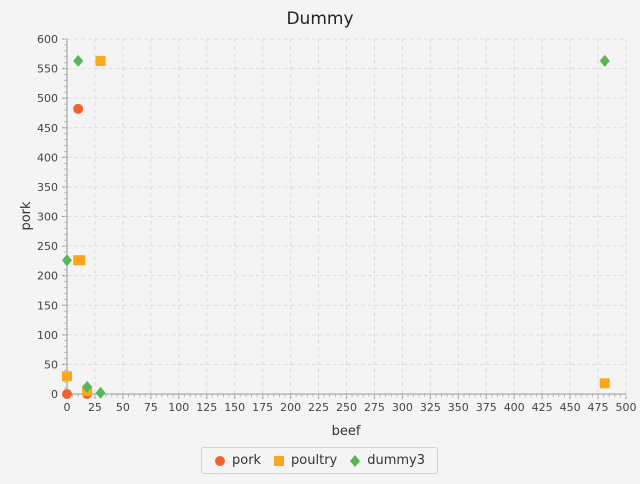  I want to click on y-tick-label: 250, so click(47, 246).